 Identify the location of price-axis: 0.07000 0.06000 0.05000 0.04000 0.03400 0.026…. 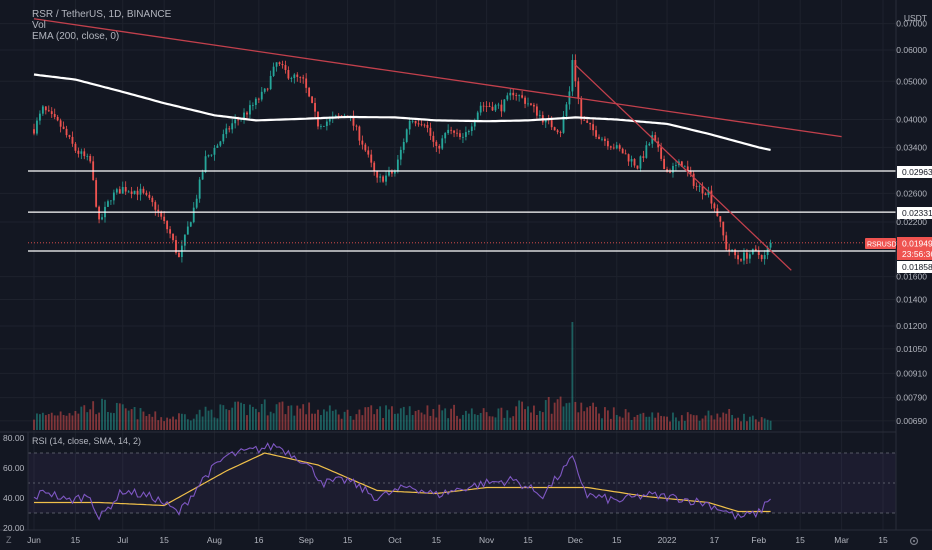
(911, 222).